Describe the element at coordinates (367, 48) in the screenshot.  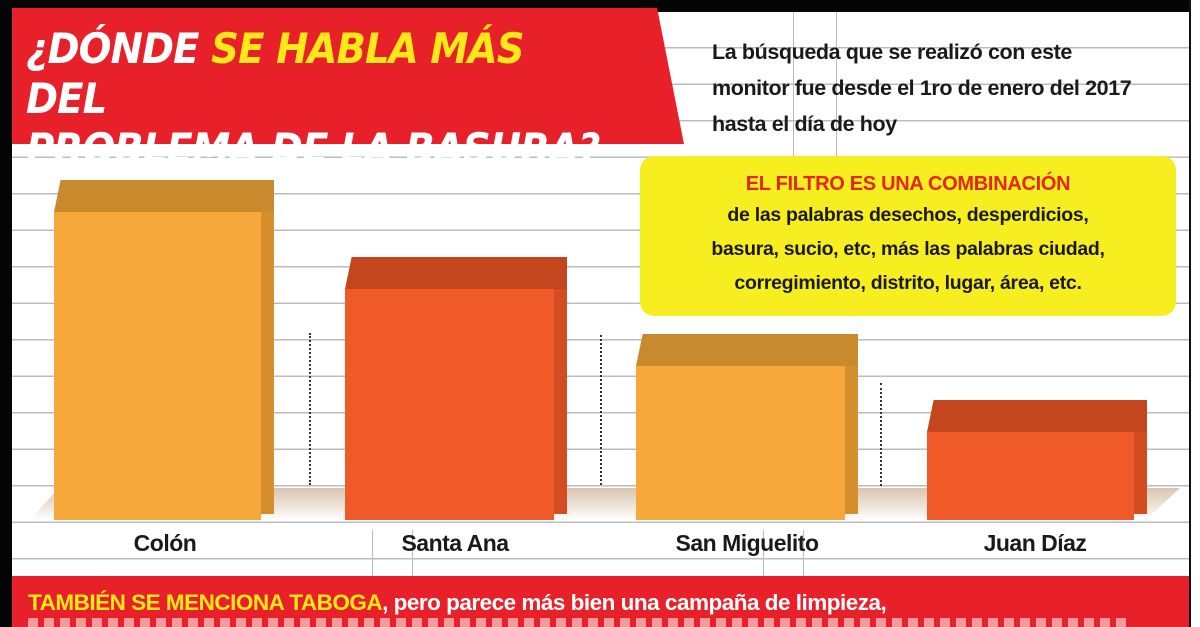
I see `title-highlight: SE HABLA MÁS` at that location.